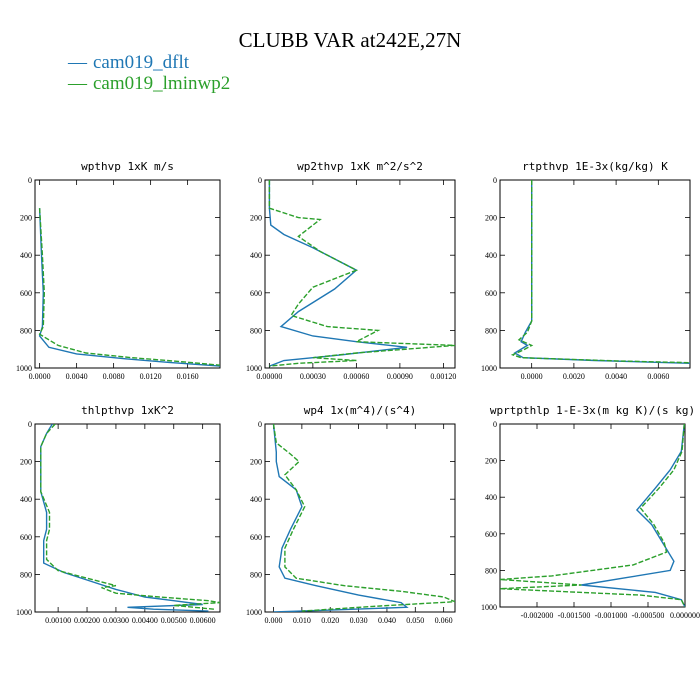  I want to click on panel-title: wpthvp 1xK m/s, so click(127, 166).